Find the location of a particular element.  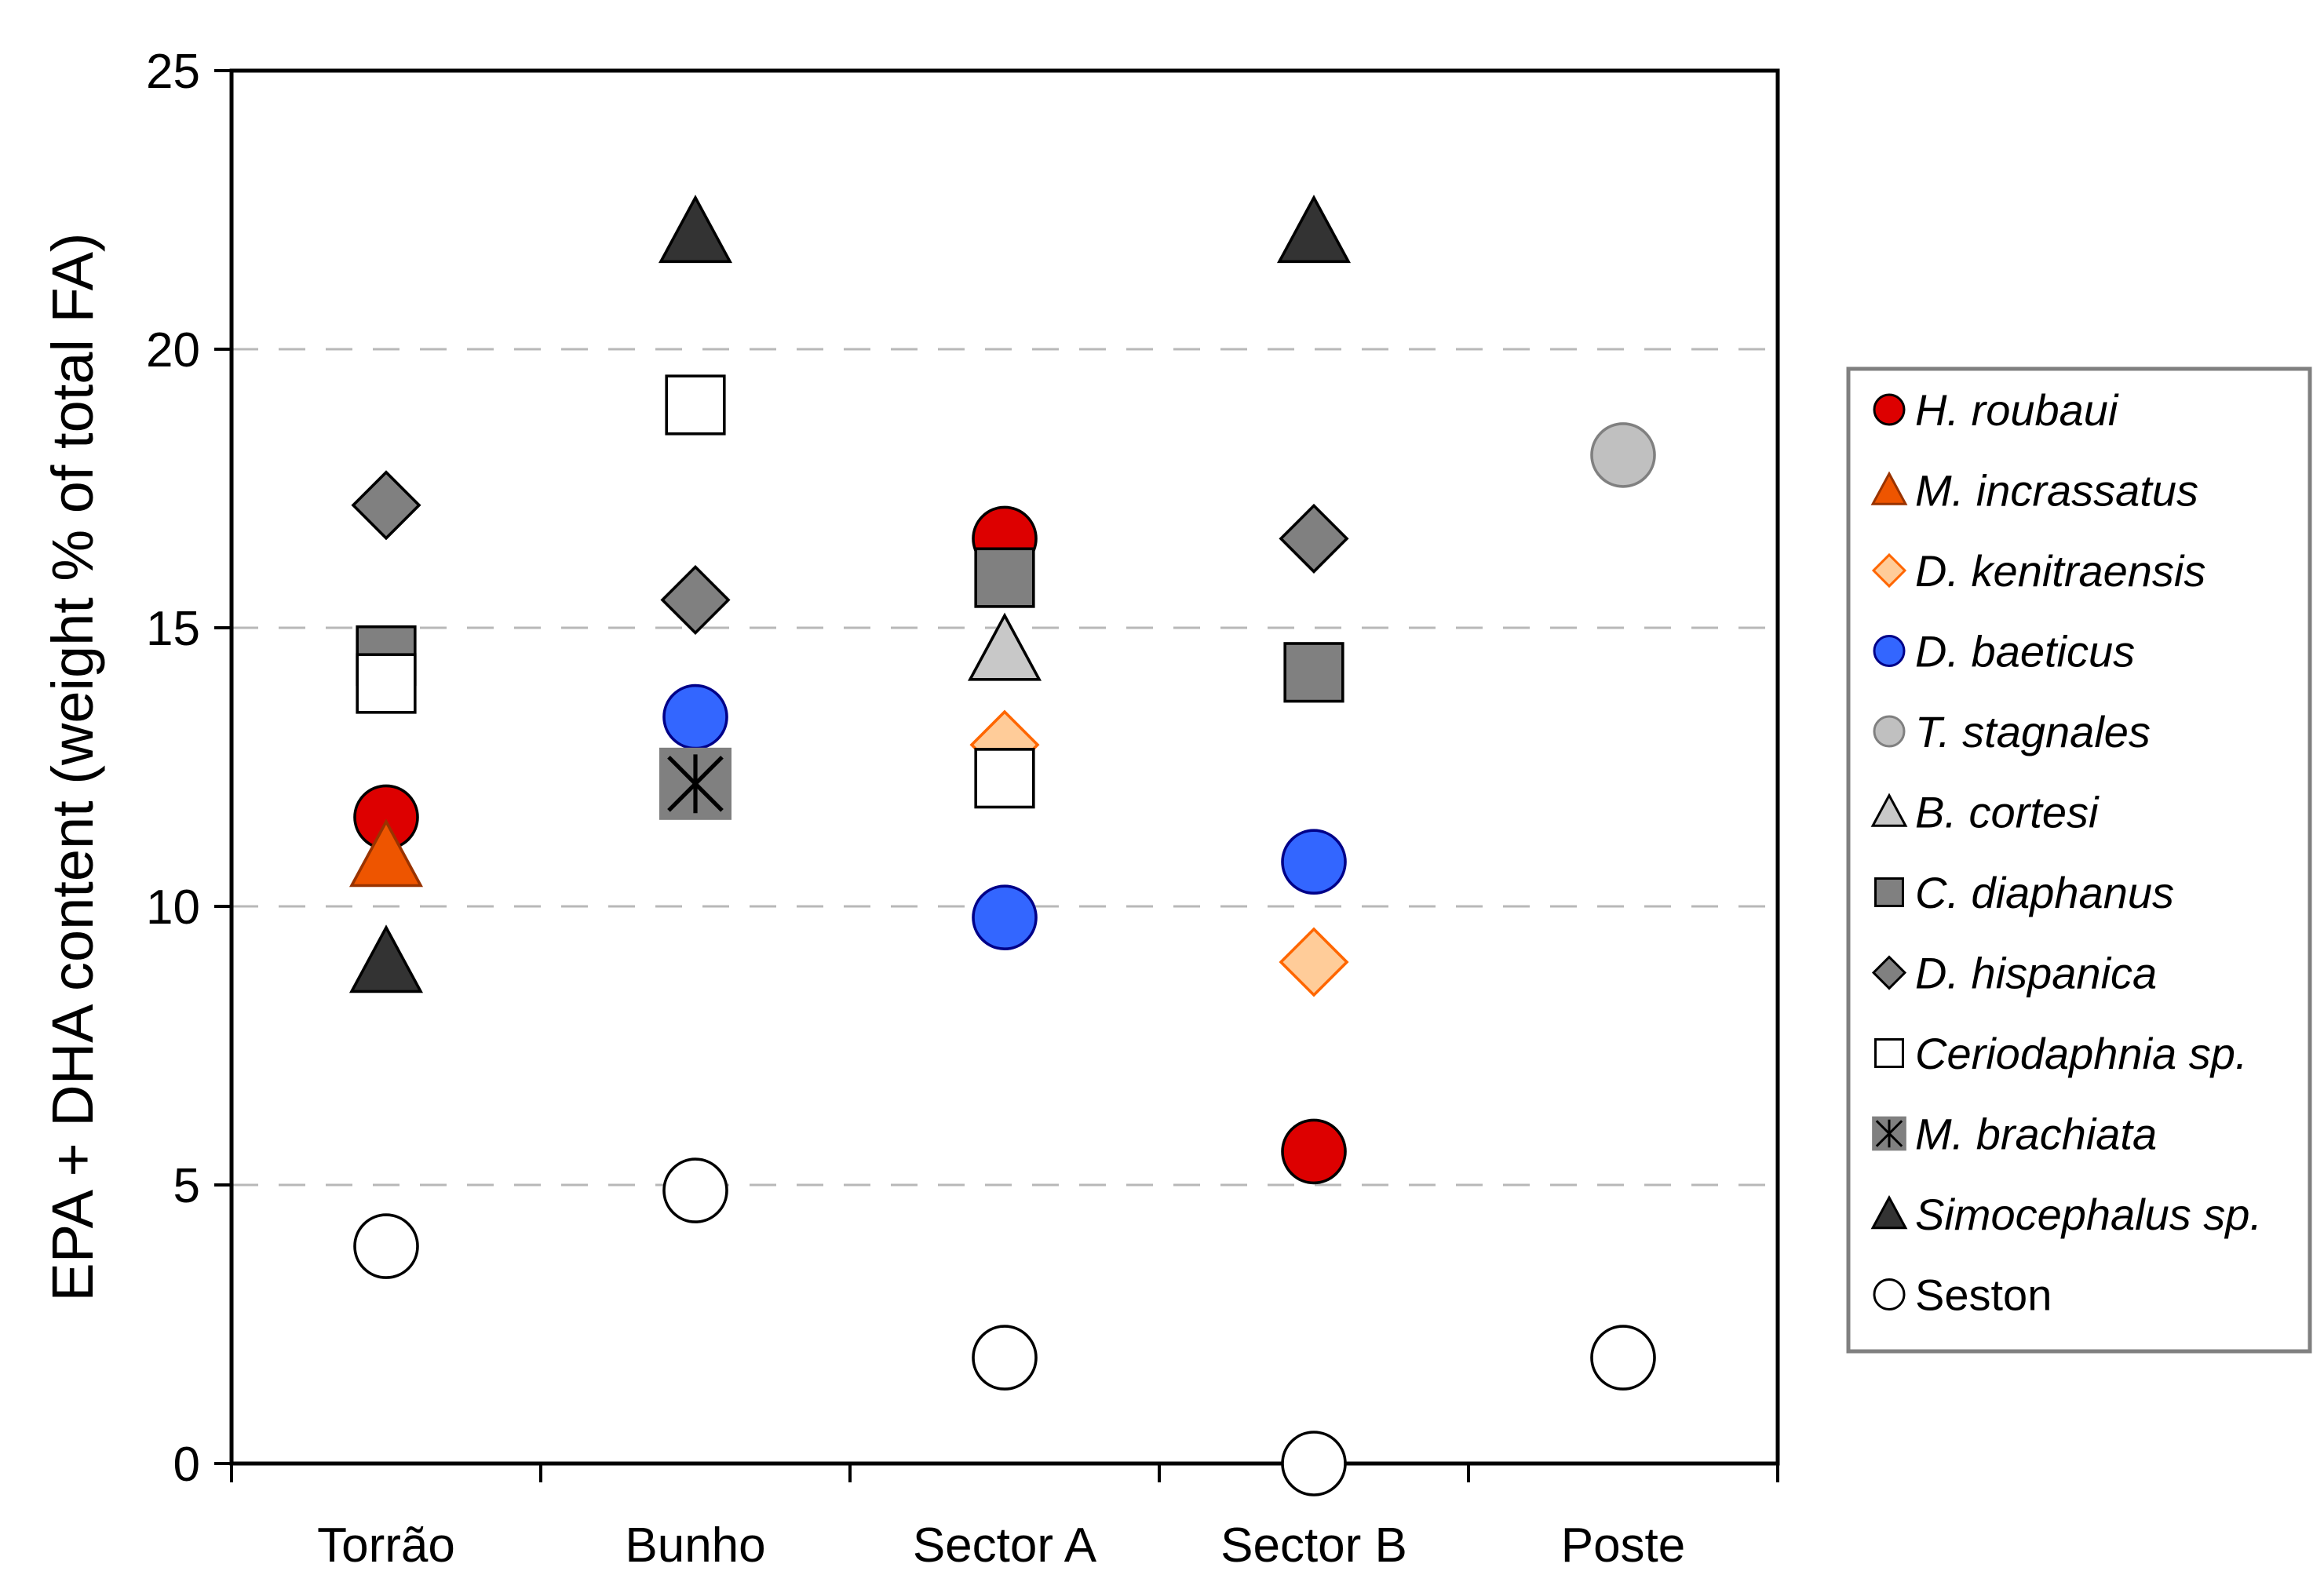

legend-label: B. cortesi is located at coordinates (2008, 812).